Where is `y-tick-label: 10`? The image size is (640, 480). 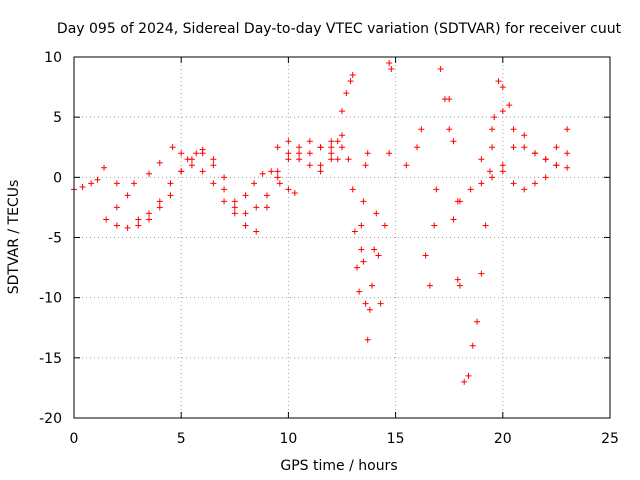 y-tick-label: 10 is located at coordinates (53, 58).